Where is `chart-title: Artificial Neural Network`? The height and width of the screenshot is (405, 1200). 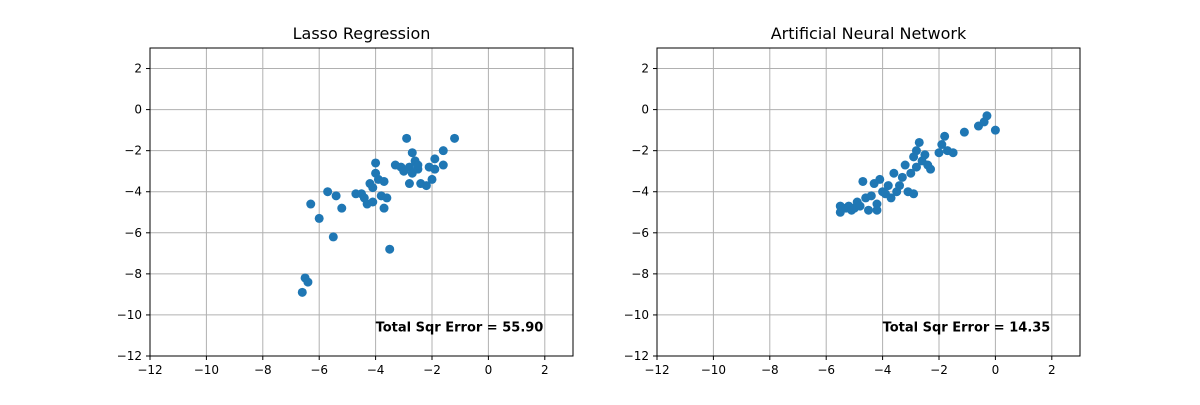 chart-title: Artificial Neural Network is located at coordinates (869, 33).